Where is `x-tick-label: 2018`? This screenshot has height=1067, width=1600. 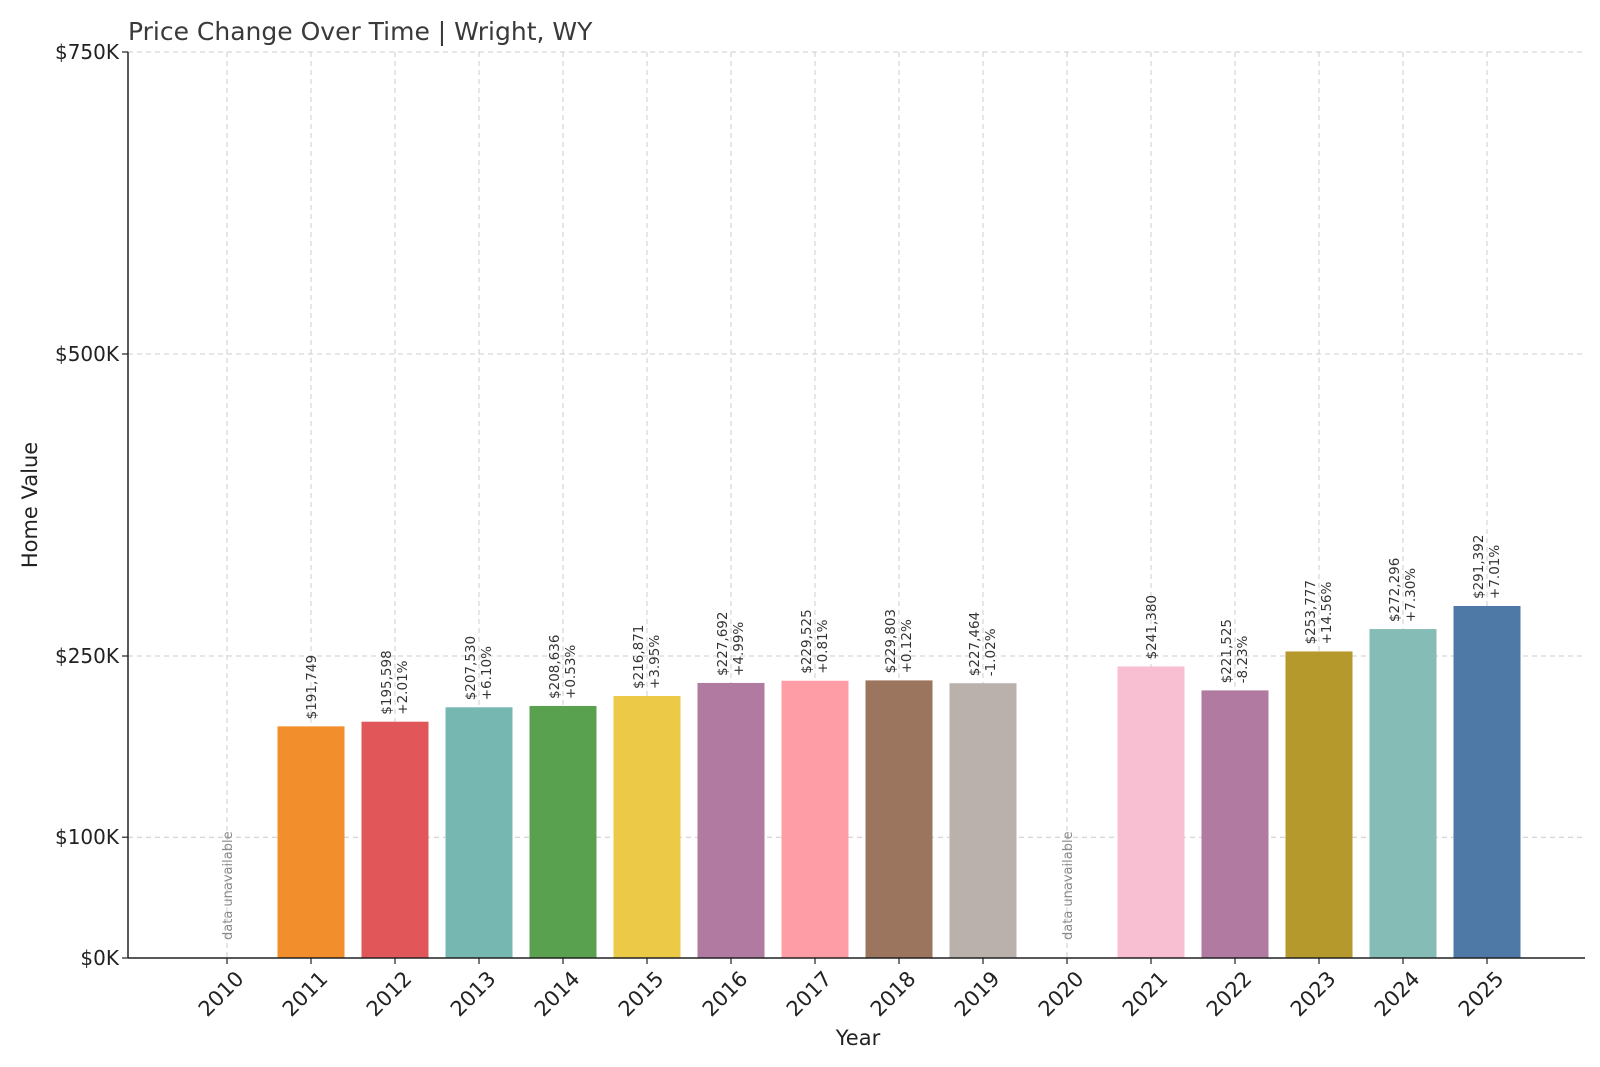
x-tick-label: 2018 is located at coordinates (893, 994).